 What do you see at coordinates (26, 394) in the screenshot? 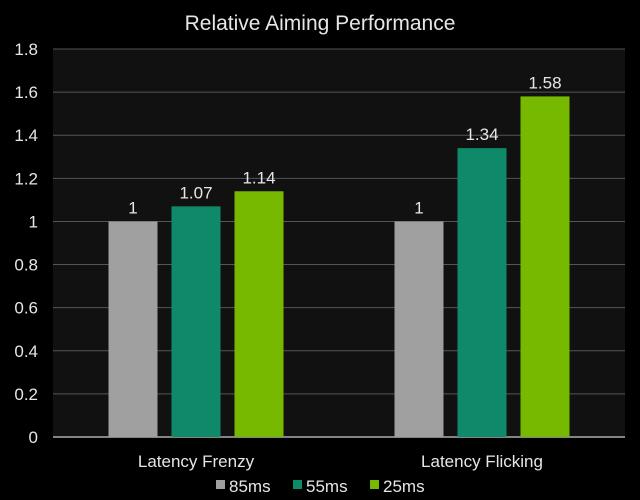
I see `y-tick-label: 0.2` at bounding box center [26, 394].